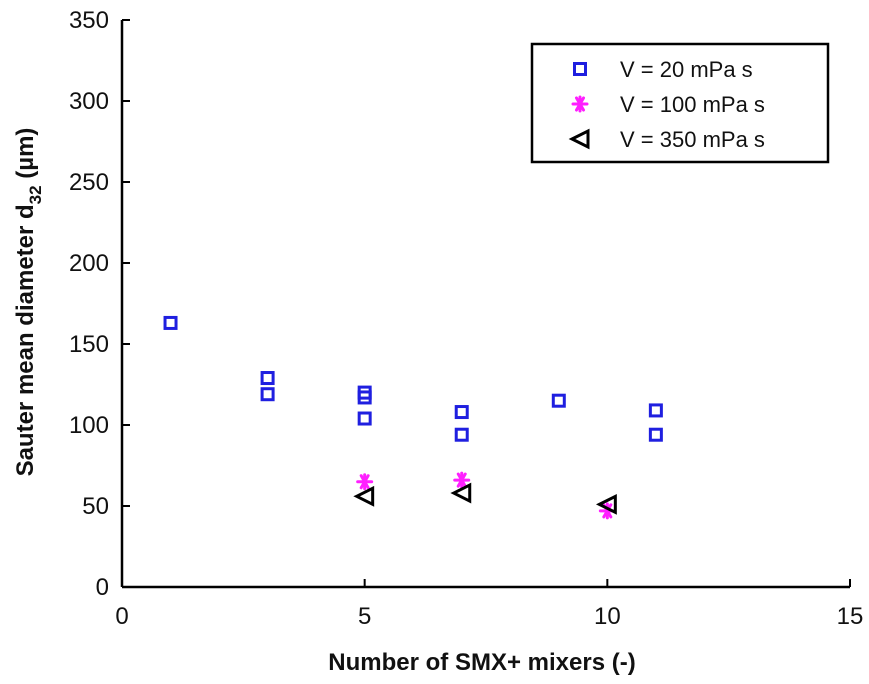  Describe the element at coordinates (481, 662) in the screenshot. I see `x-axis-title: Number of SMX+ mixers (-)` at that location.